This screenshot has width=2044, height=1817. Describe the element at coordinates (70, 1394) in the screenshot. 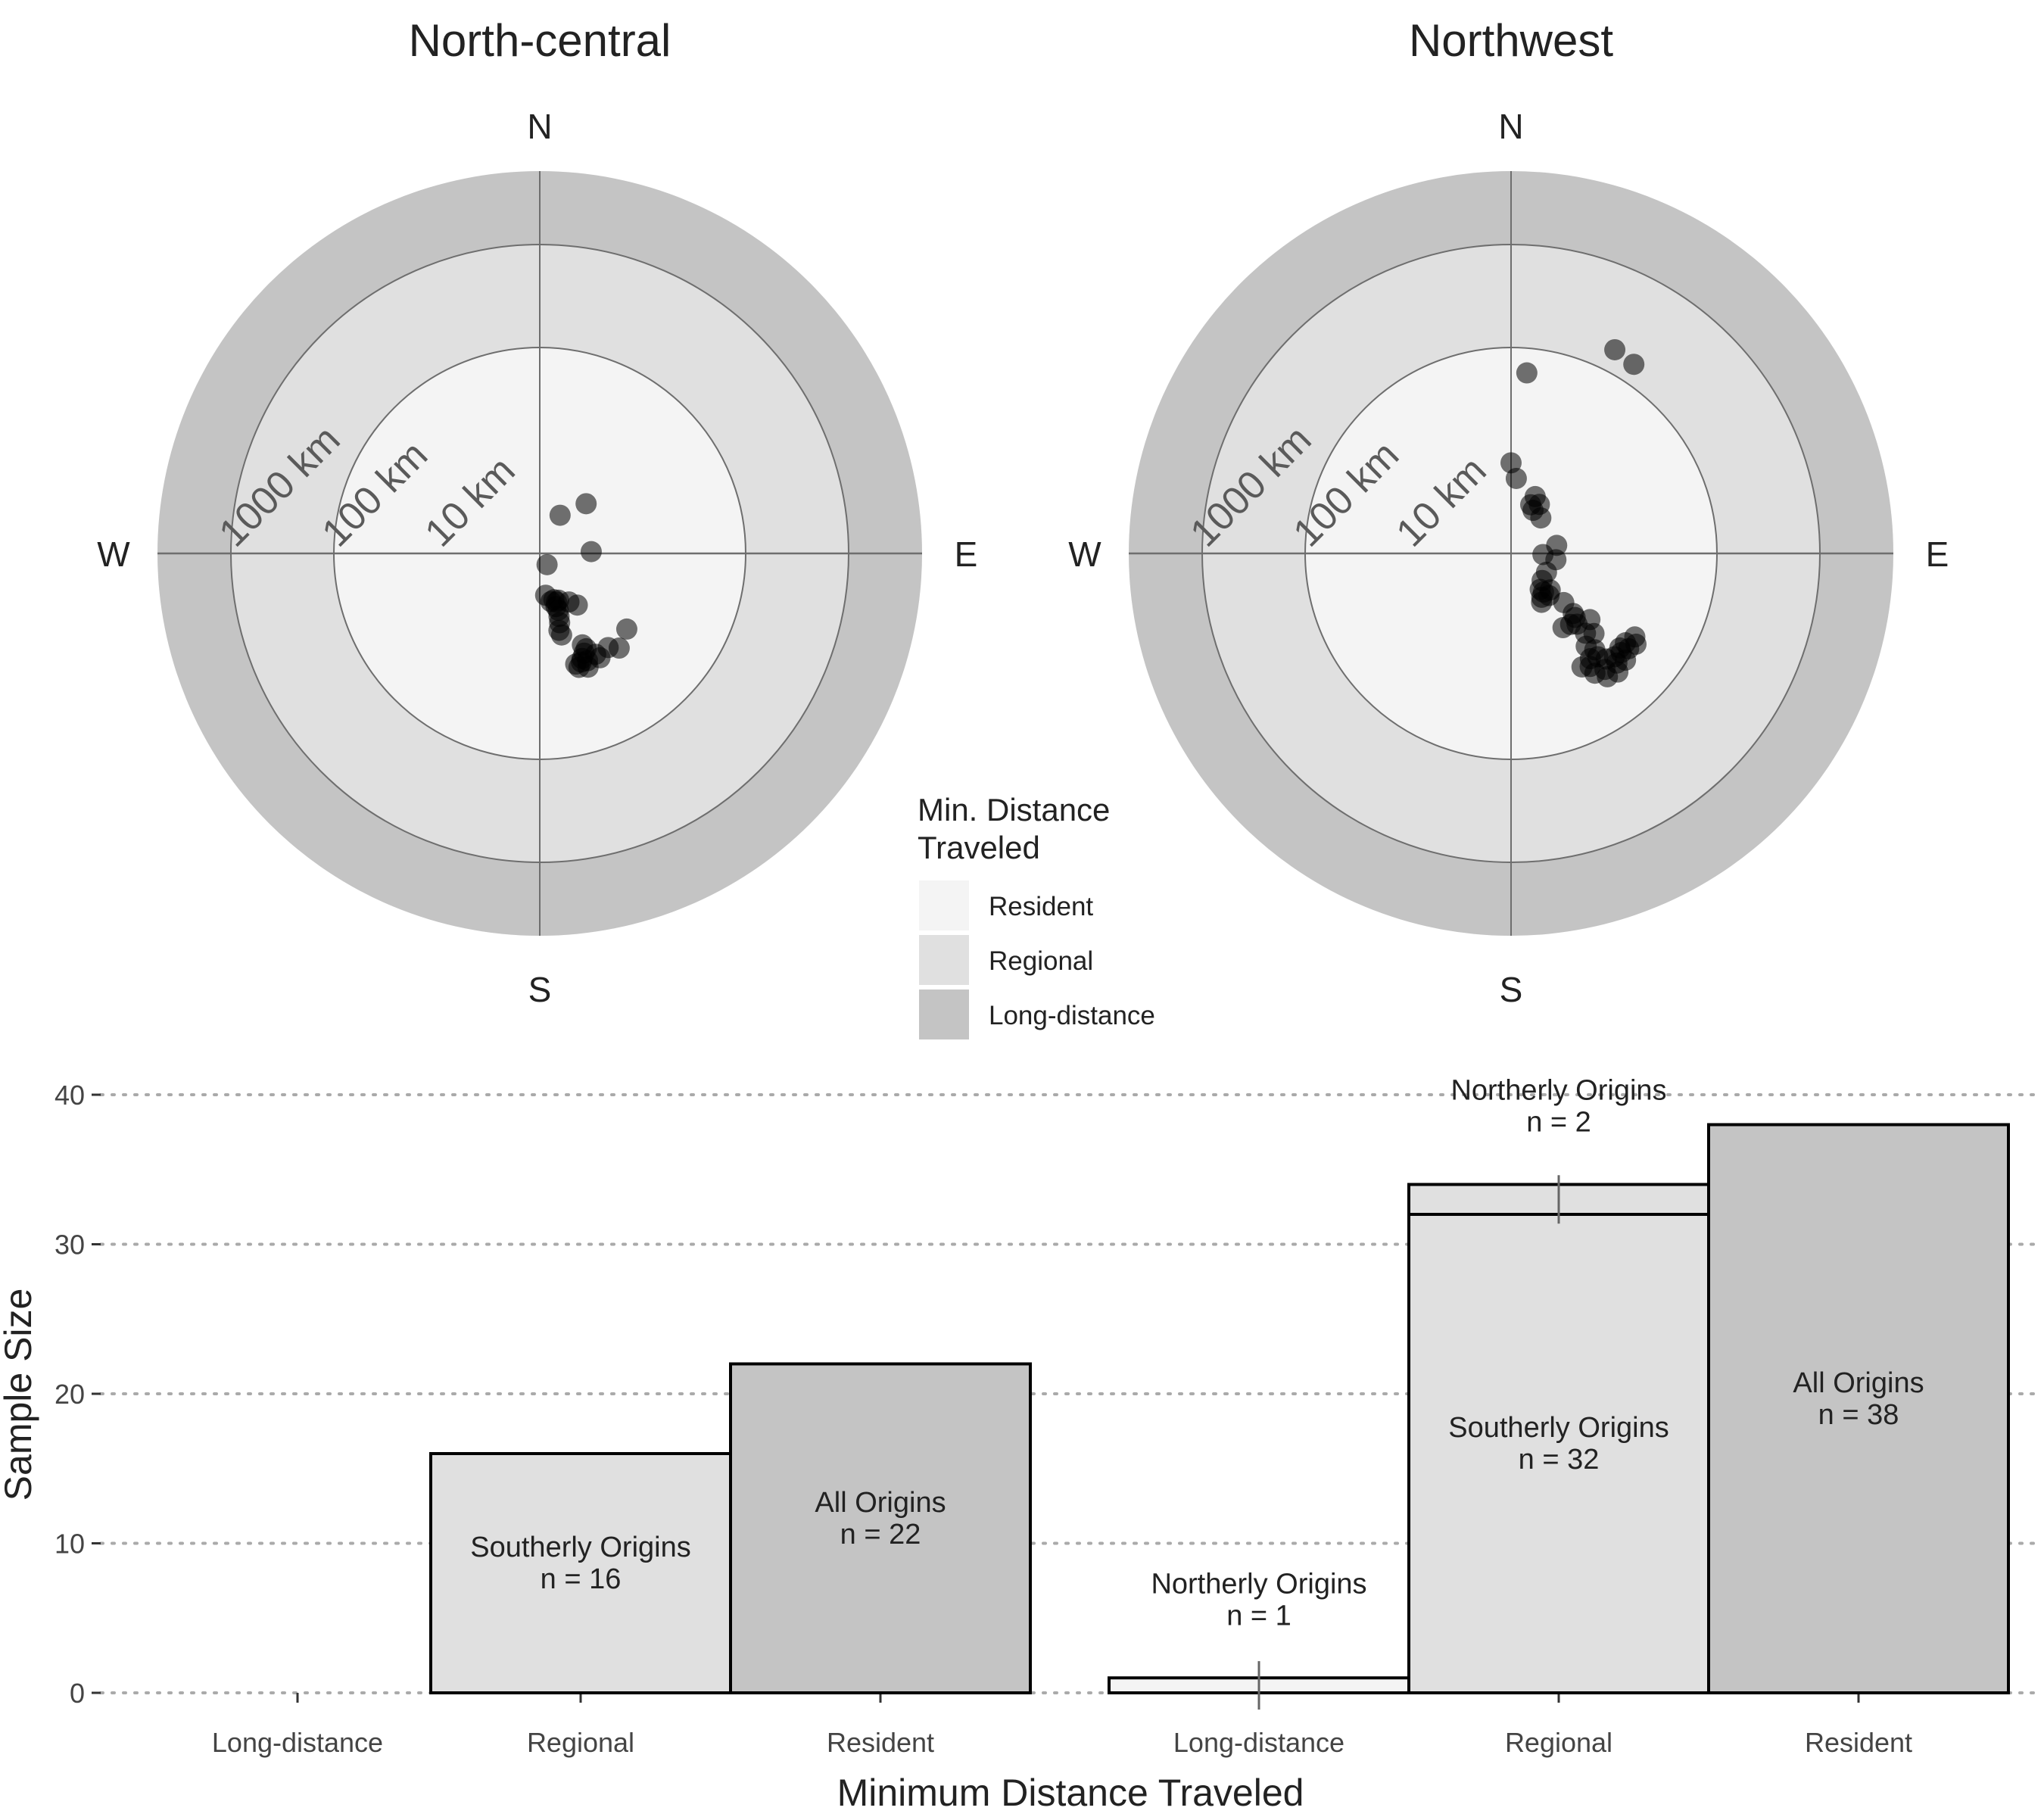

I see `y-tick-label: 20` at that location.